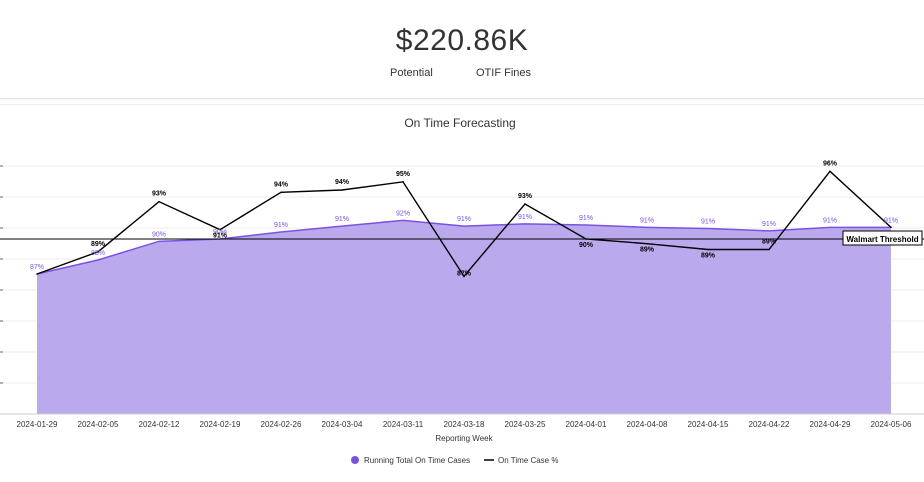  I want to click on chart-title: On Time Forecasting, so click(459, 123).